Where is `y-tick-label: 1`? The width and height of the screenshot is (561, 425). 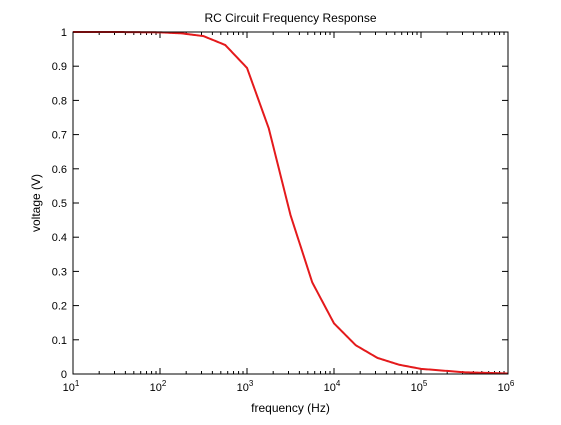 y-tick-label: 1 is located at coordinates (64, 33).